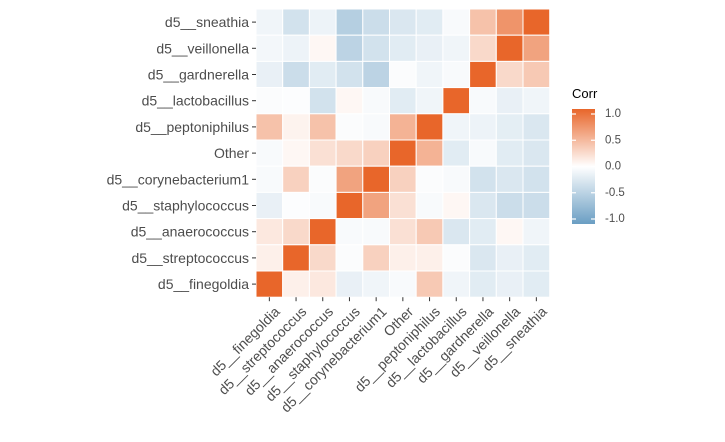 The height and width of the screenshot is (442, 725). What do you see at coordinates (598, 166) in the screenshot?
I see `legend-ticks: 1.0 0.5 0.0 -0.5 -1.0` at bounding box center [598, 166].